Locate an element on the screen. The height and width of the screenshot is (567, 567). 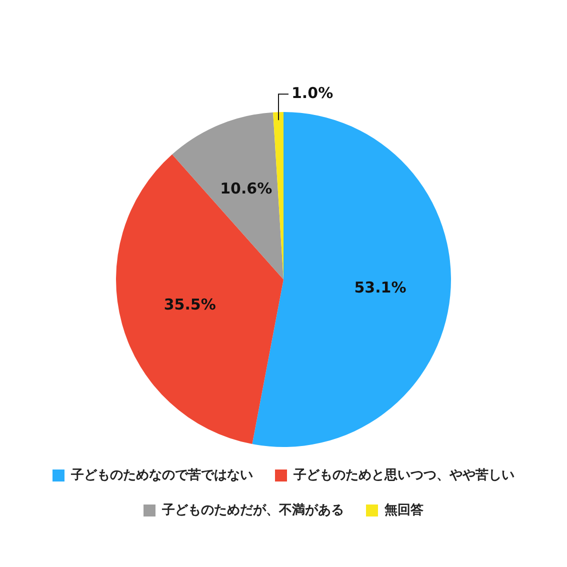
legend-label: 子どものためなので苦ではない is located at coordinates (161, 475).